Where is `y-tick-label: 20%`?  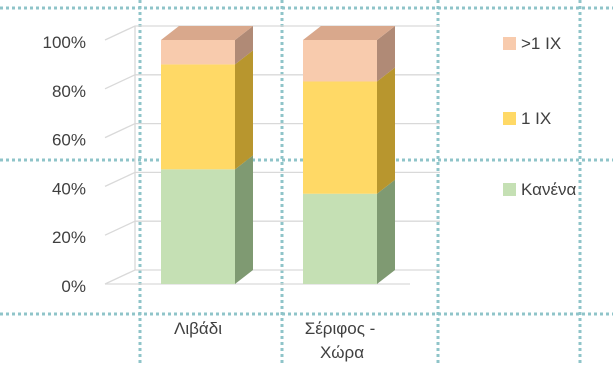
y-tick-label: 20% is located at coordinates (69, 237).